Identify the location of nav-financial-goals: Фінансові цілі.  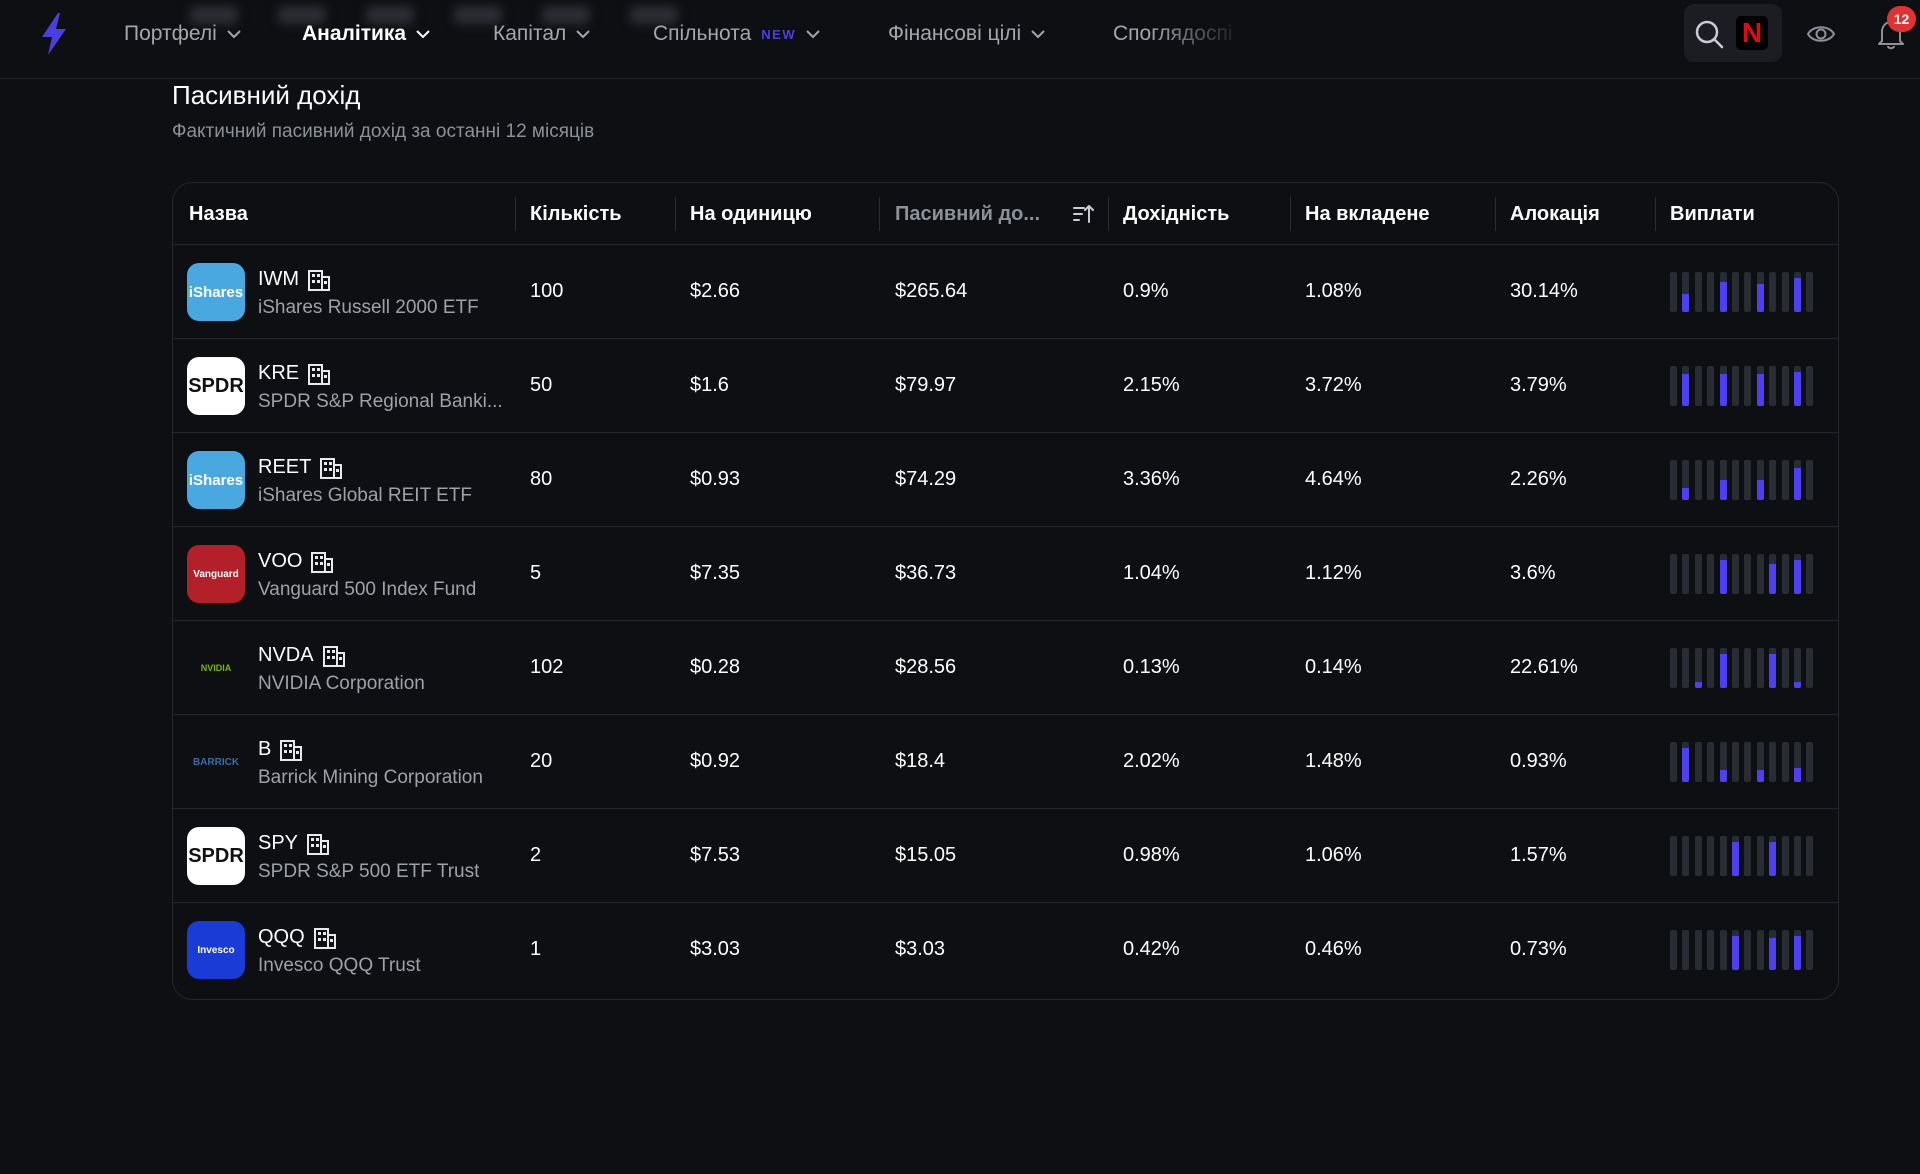
(966, 34).